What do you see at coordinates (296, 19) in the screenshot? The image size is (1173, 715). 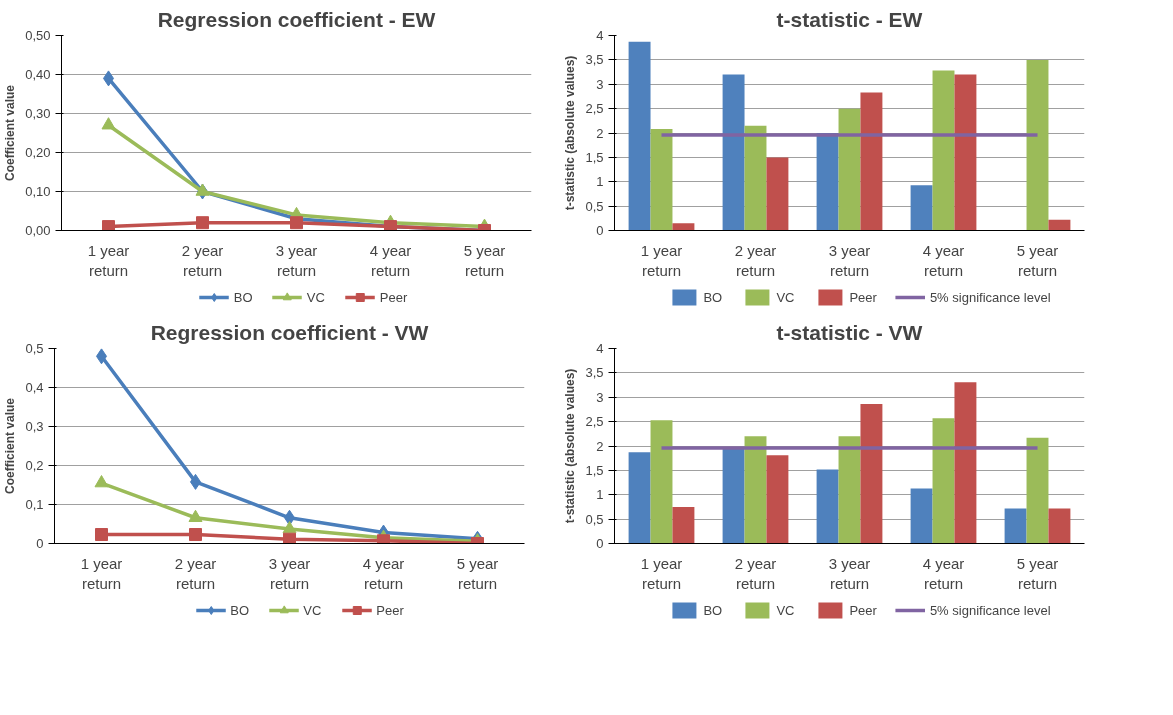 I see `chart-title: Regression coefficient - EW` at bounding box center [296, 19].